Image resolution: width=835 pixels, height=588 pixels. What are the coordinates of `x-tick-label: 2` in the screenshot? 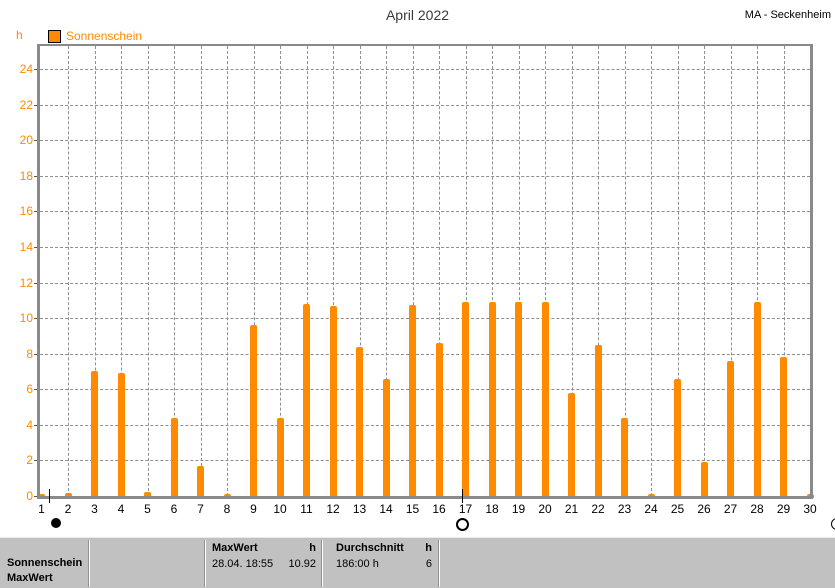 It's located at (68, 509).